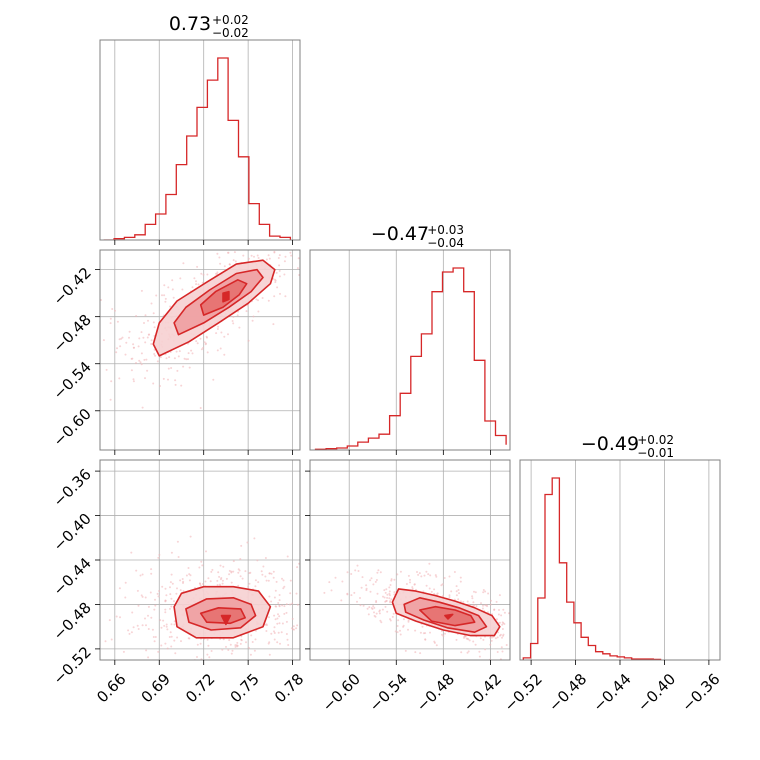 The width and height of the screenshot is (760, 760). What do you see at coordinates (190, 24) in the screenshot?
I see `panel-title-p0: 0.73` at bounding box center [190, 24].